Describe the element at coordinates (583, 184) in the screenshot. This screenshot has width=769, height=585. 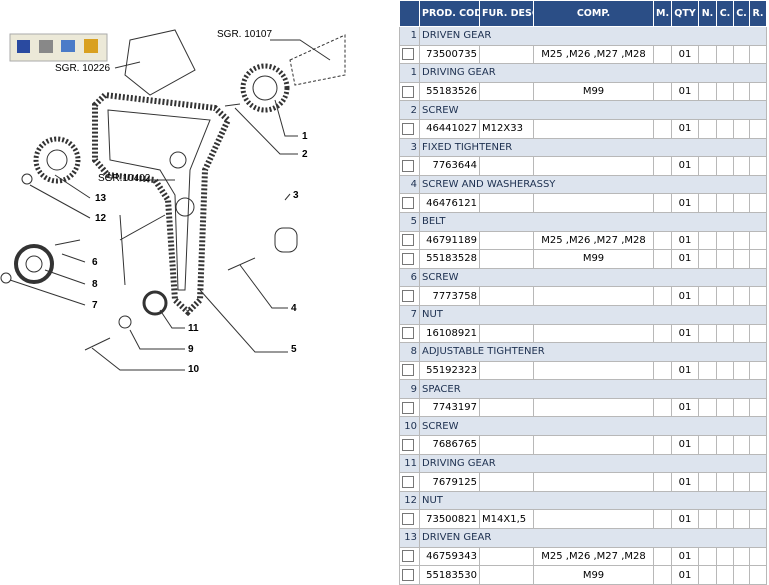
I see `group-row: 4 SCREW AND WASHERASSY` at that location.